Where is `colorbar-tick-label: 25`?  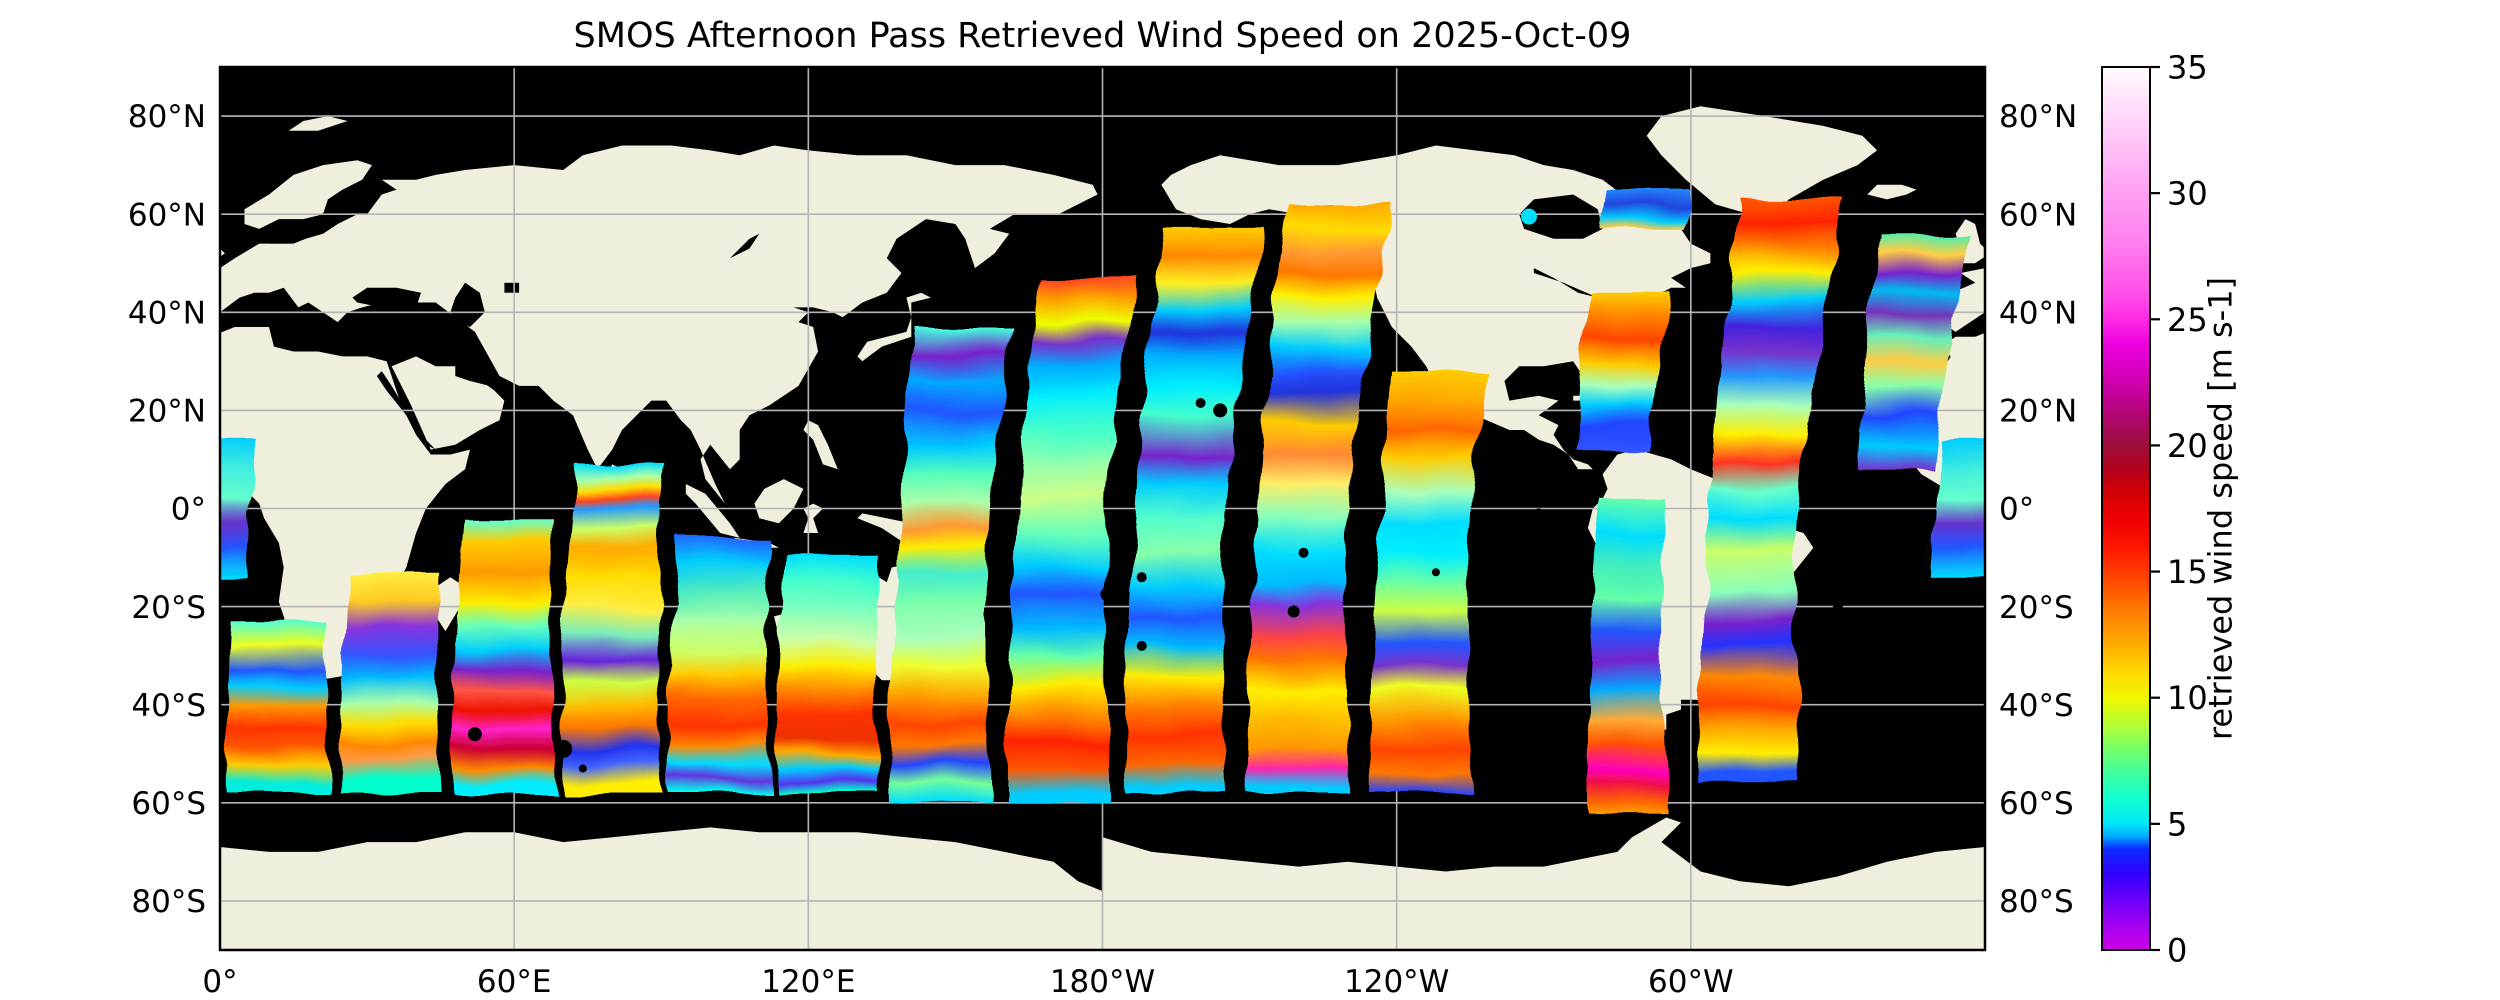
colorbar-tick-label: 25 is located at coordinates (2187, 320).